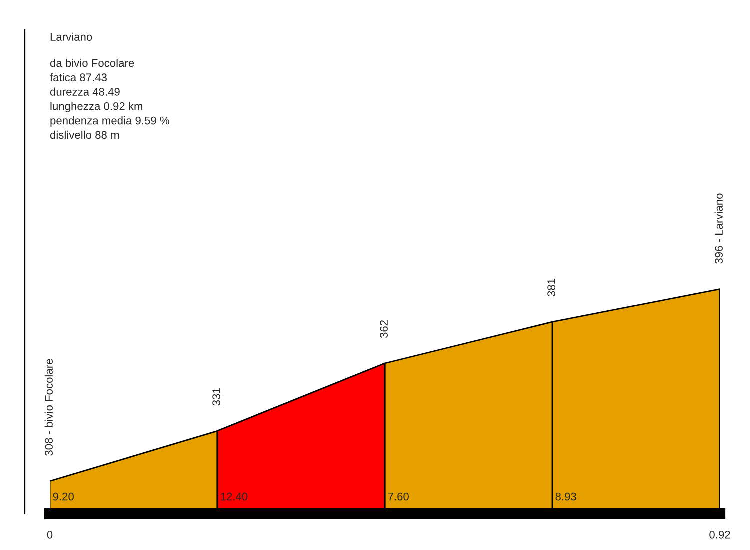 This screenshot has width=750, height=550. Describe the element at coordinates (384, 329) in the screenshot. I see `data-label: 362` at that location.